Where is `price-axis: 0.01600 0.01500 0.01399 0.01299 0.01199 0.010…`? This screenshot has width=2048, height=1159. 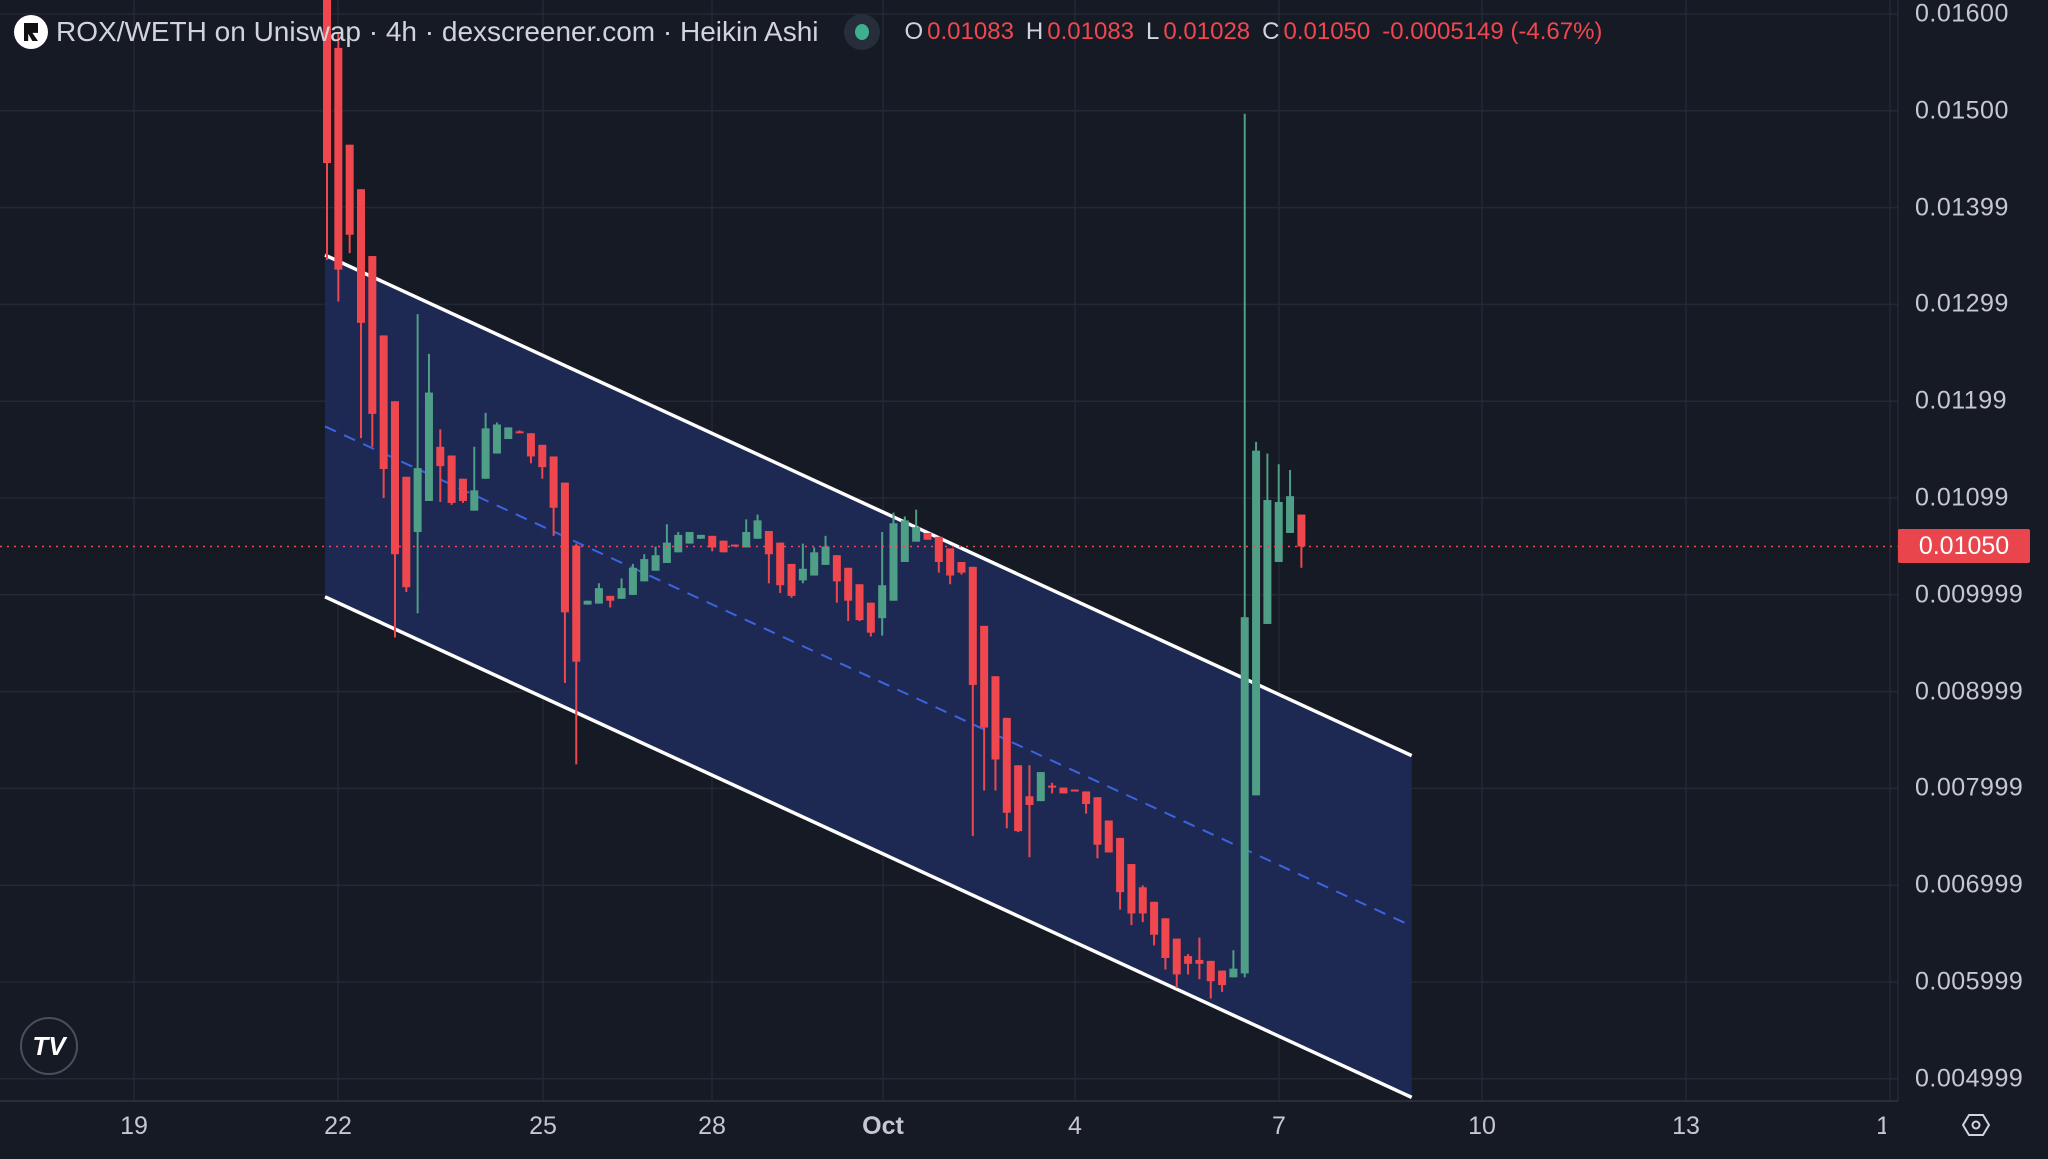
price-axis: 0.01600 0.01500 0.01399 0.01299 0.01199 0.010… is located at coordinates (1973, 550).